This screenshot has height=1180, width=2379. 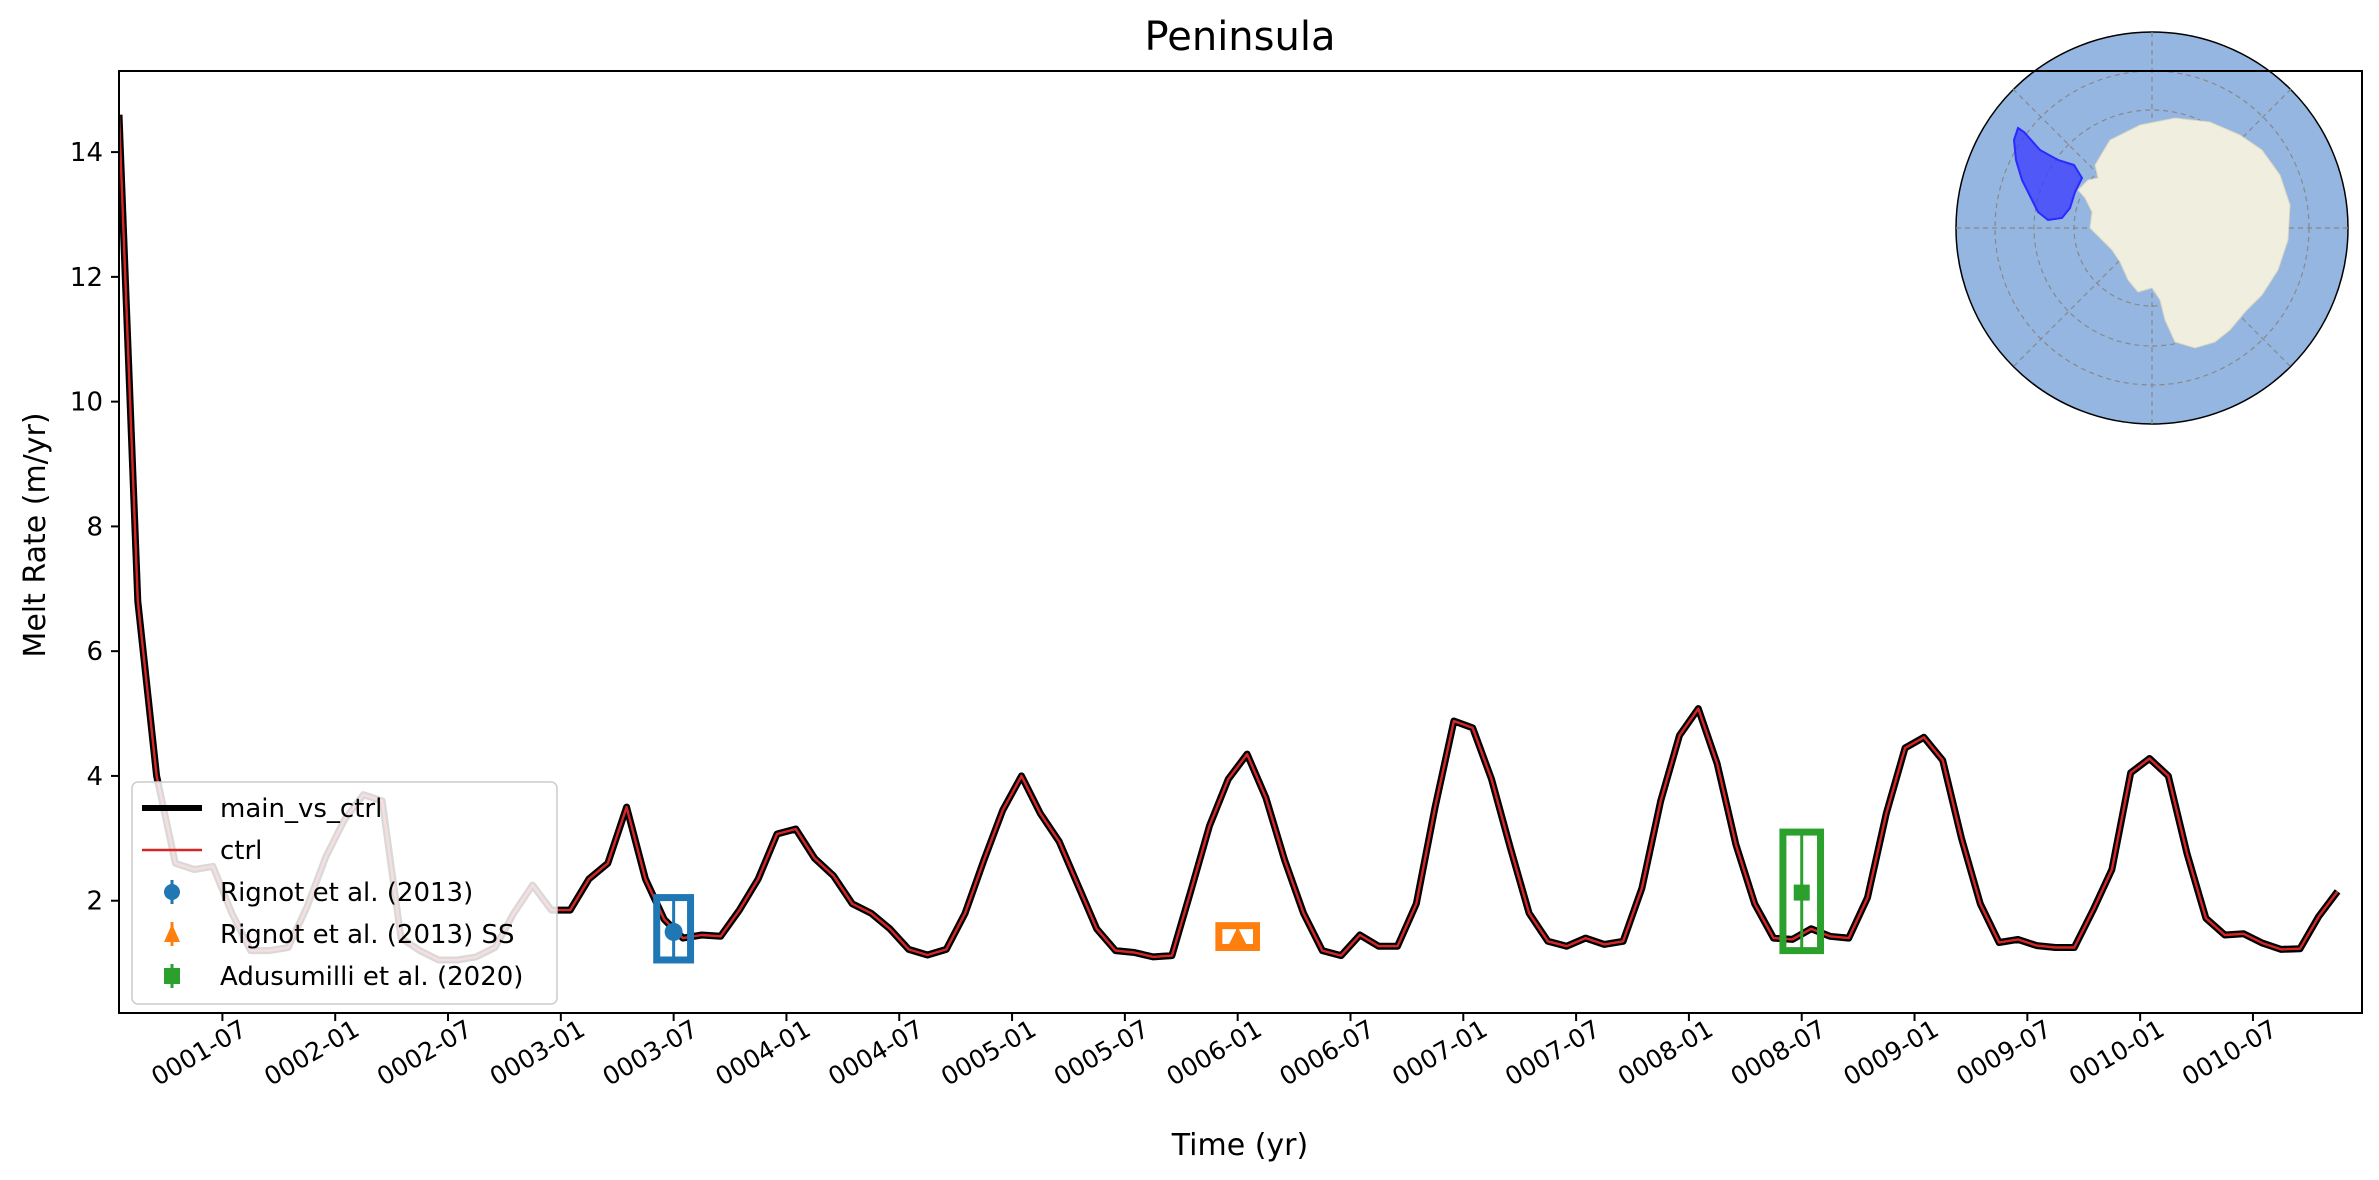 What do you see at coordinates (1240, 37) in the screenshot?
I see `chart-title: Peninsula` at bounding box center [1240, 37].